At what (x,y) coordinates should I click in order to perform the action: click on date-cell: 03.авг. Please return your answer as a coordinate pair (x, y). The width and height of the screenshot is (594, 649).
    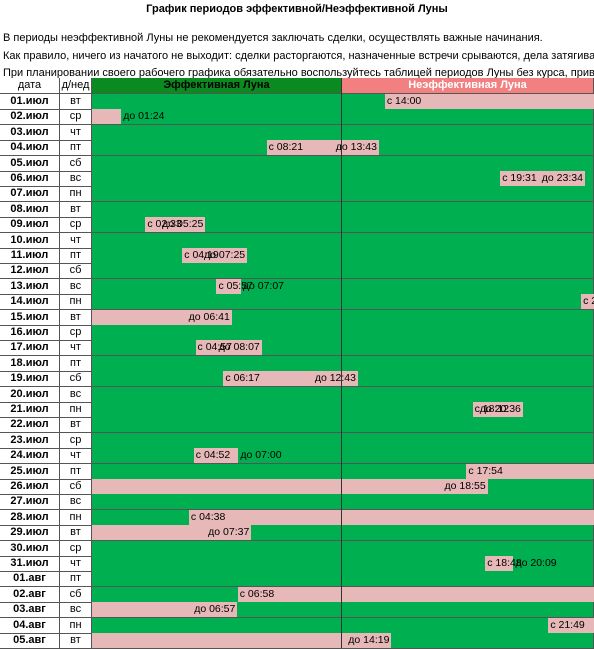
    Looking at the image, I should click on (30, 610).